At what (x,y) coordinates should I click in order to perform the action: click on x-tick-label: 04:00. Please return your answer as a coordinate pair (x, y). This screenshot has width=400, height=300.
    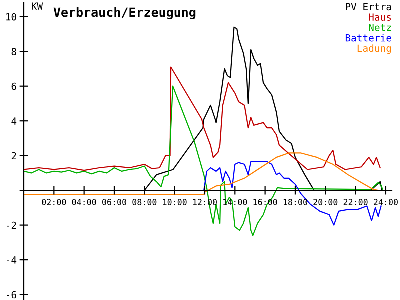
    Looking at the image, I should click on (84, 202).